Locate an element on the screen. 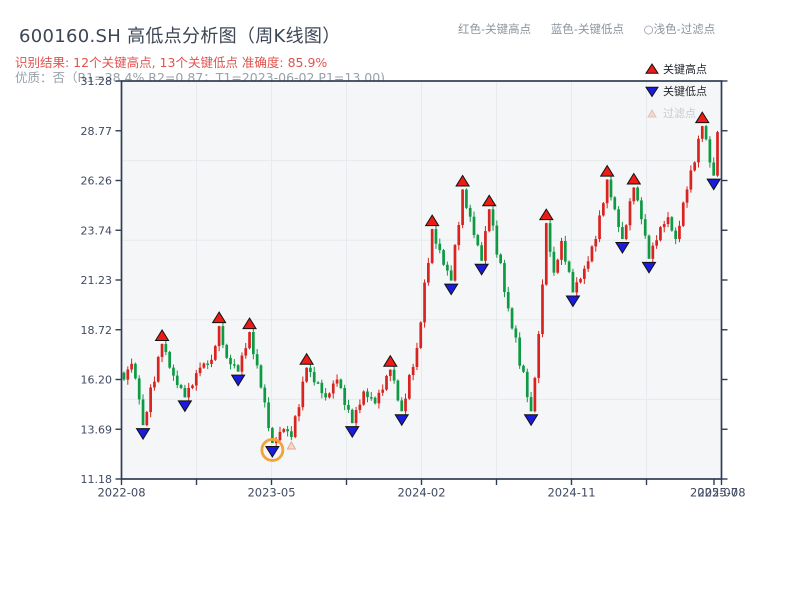  y-tick-label: 28.77 is located at coordinates (97, 131).